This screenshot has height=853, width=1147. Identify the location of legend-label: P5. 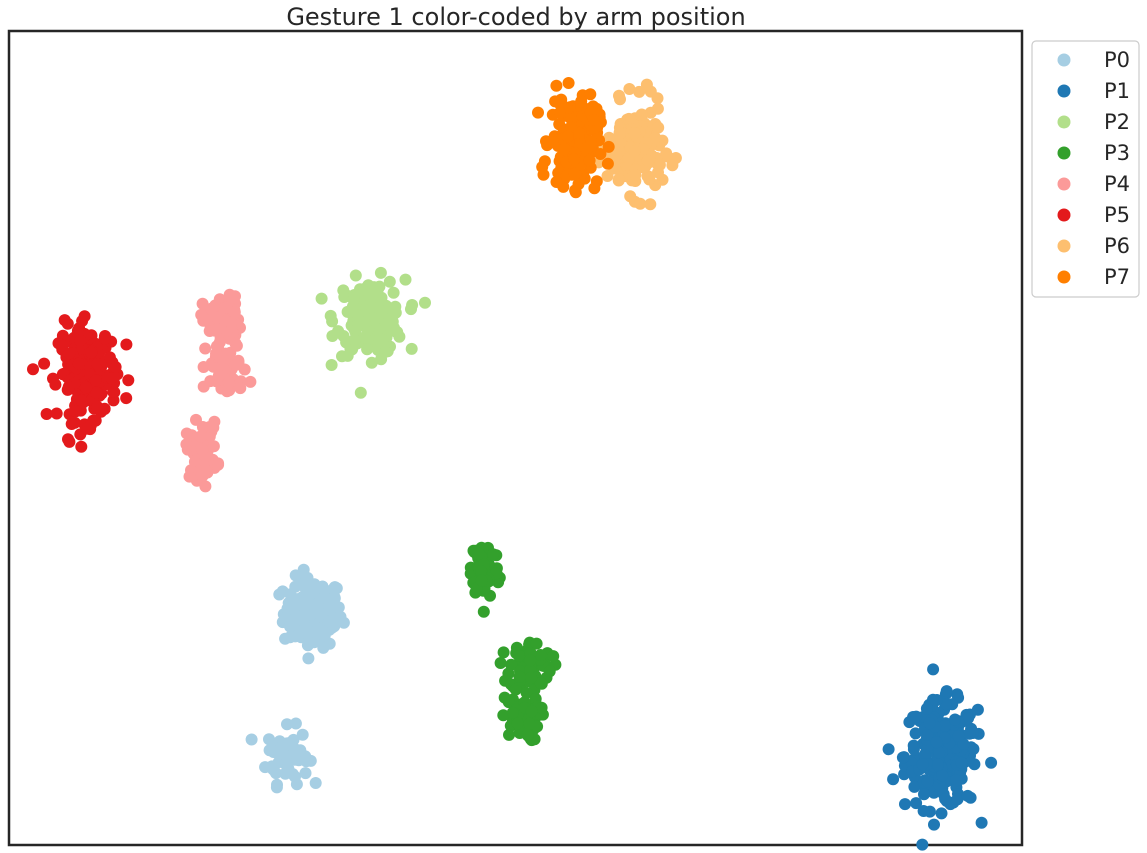
(1117, 215).